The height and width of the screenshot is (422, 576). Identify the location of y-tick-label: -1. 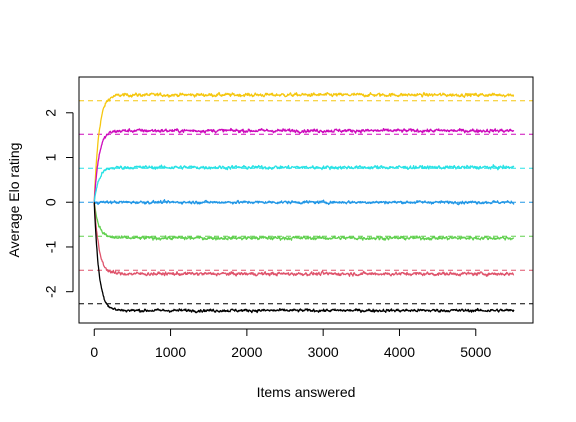
(51, 247).